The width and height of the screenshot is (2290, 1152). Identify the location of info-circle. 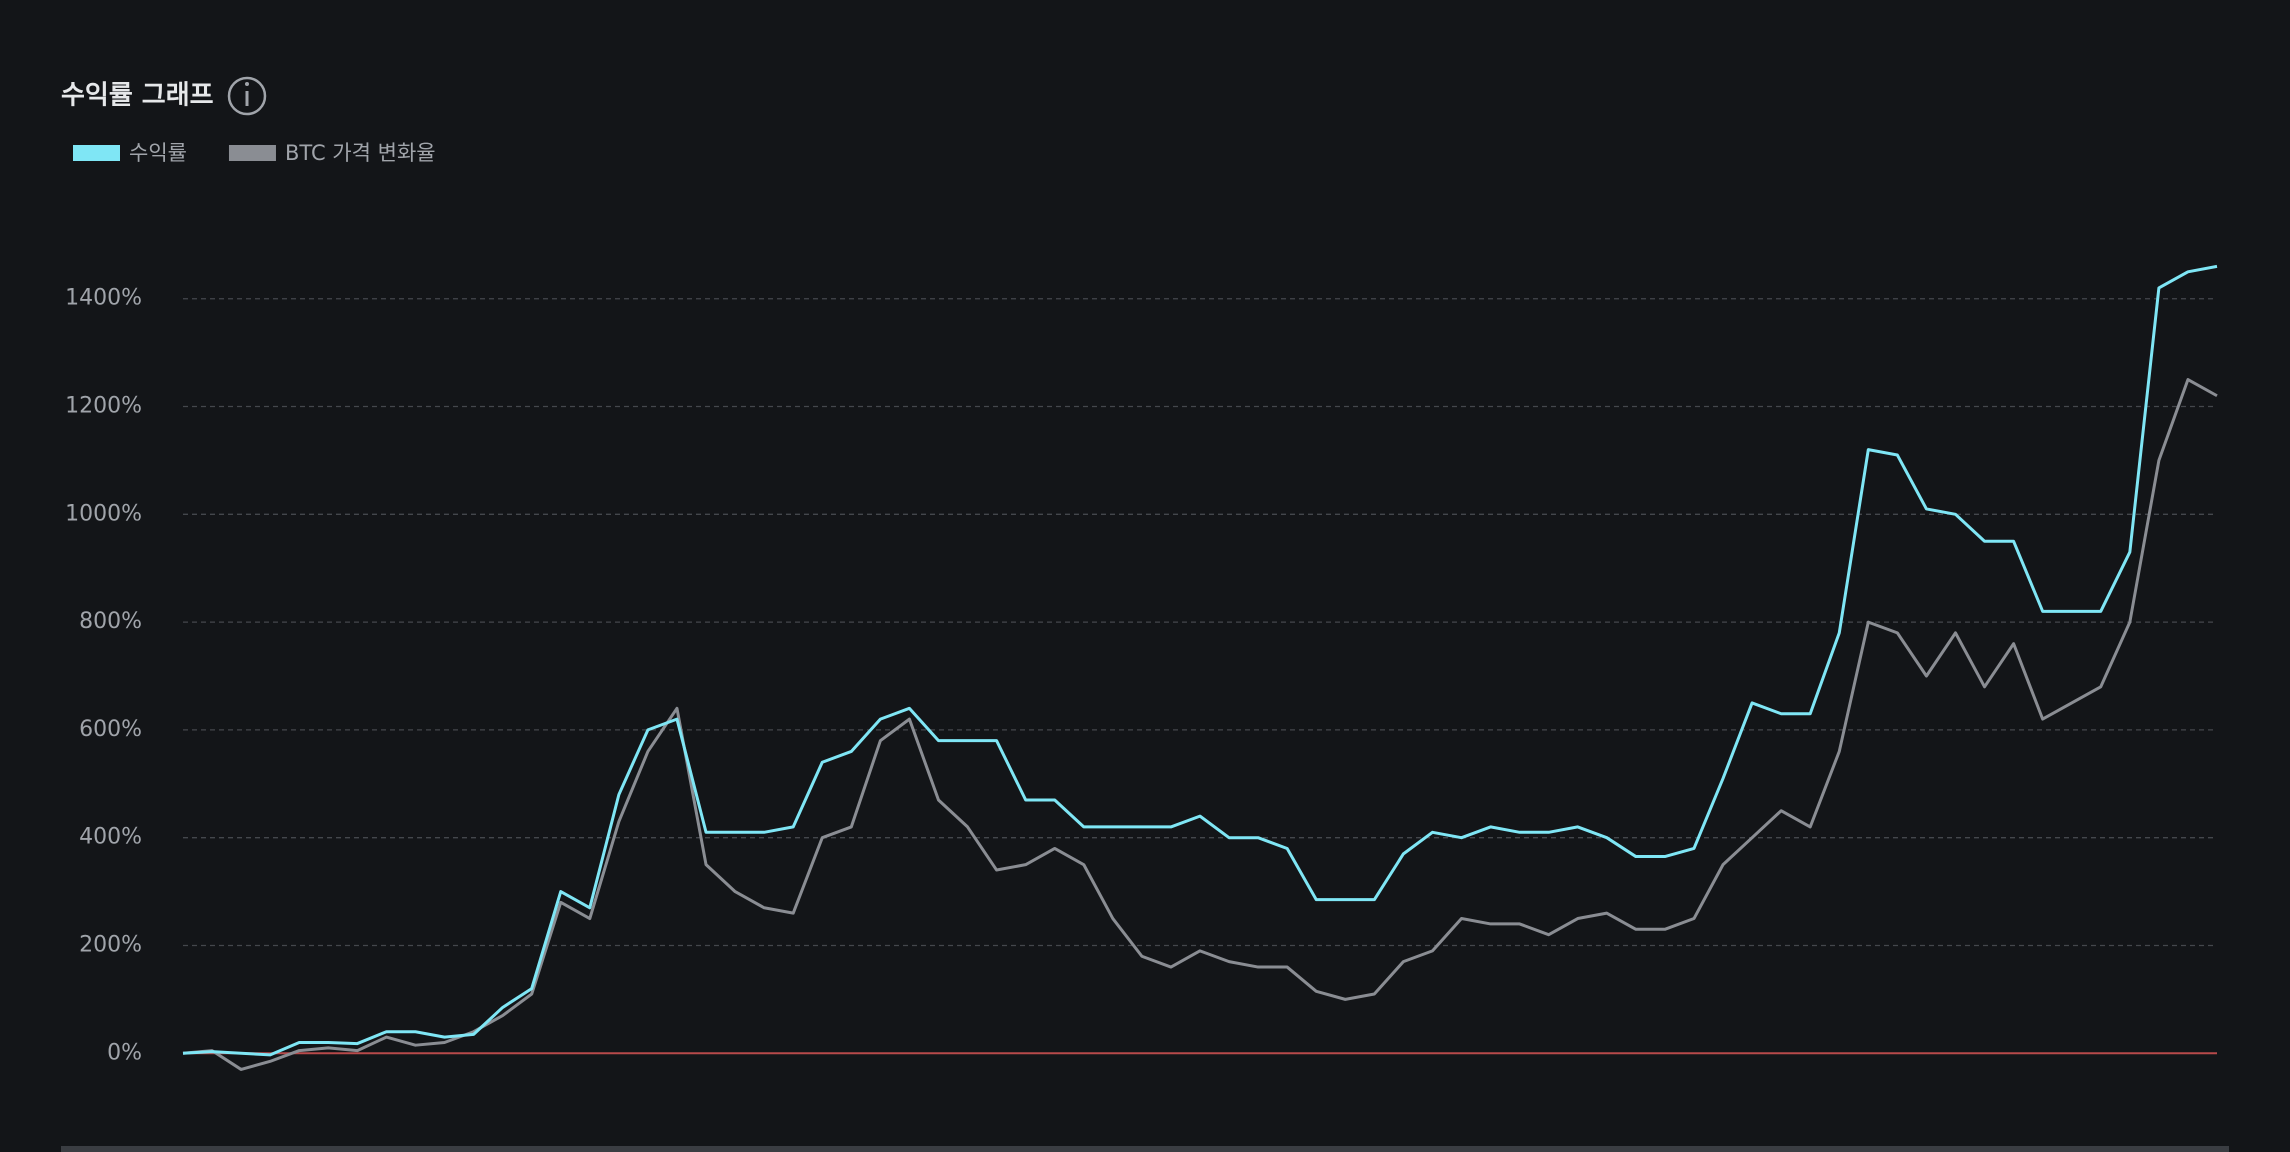
(247, 96).